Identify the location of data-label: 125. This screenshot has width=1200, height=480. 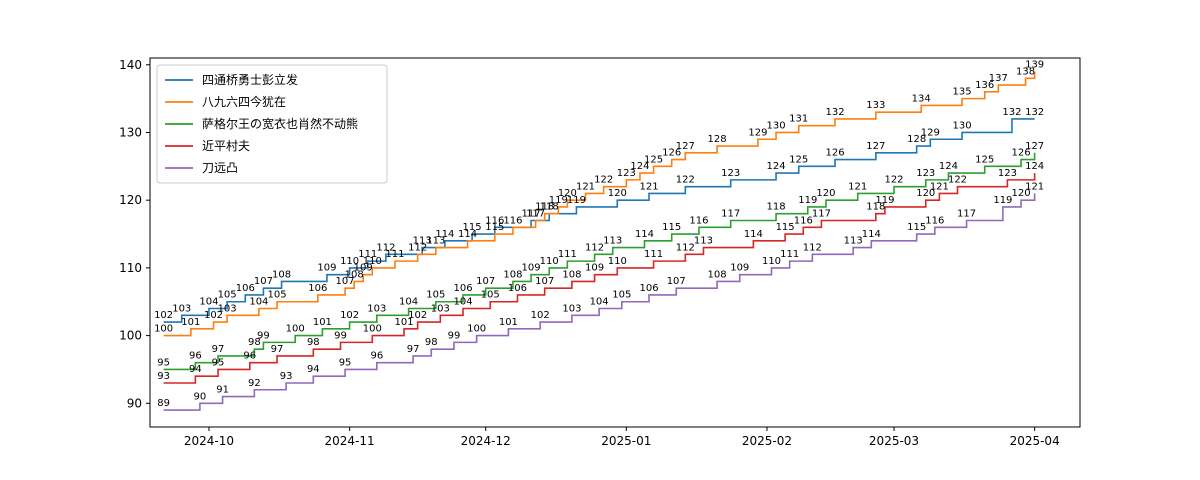
(653, 159).